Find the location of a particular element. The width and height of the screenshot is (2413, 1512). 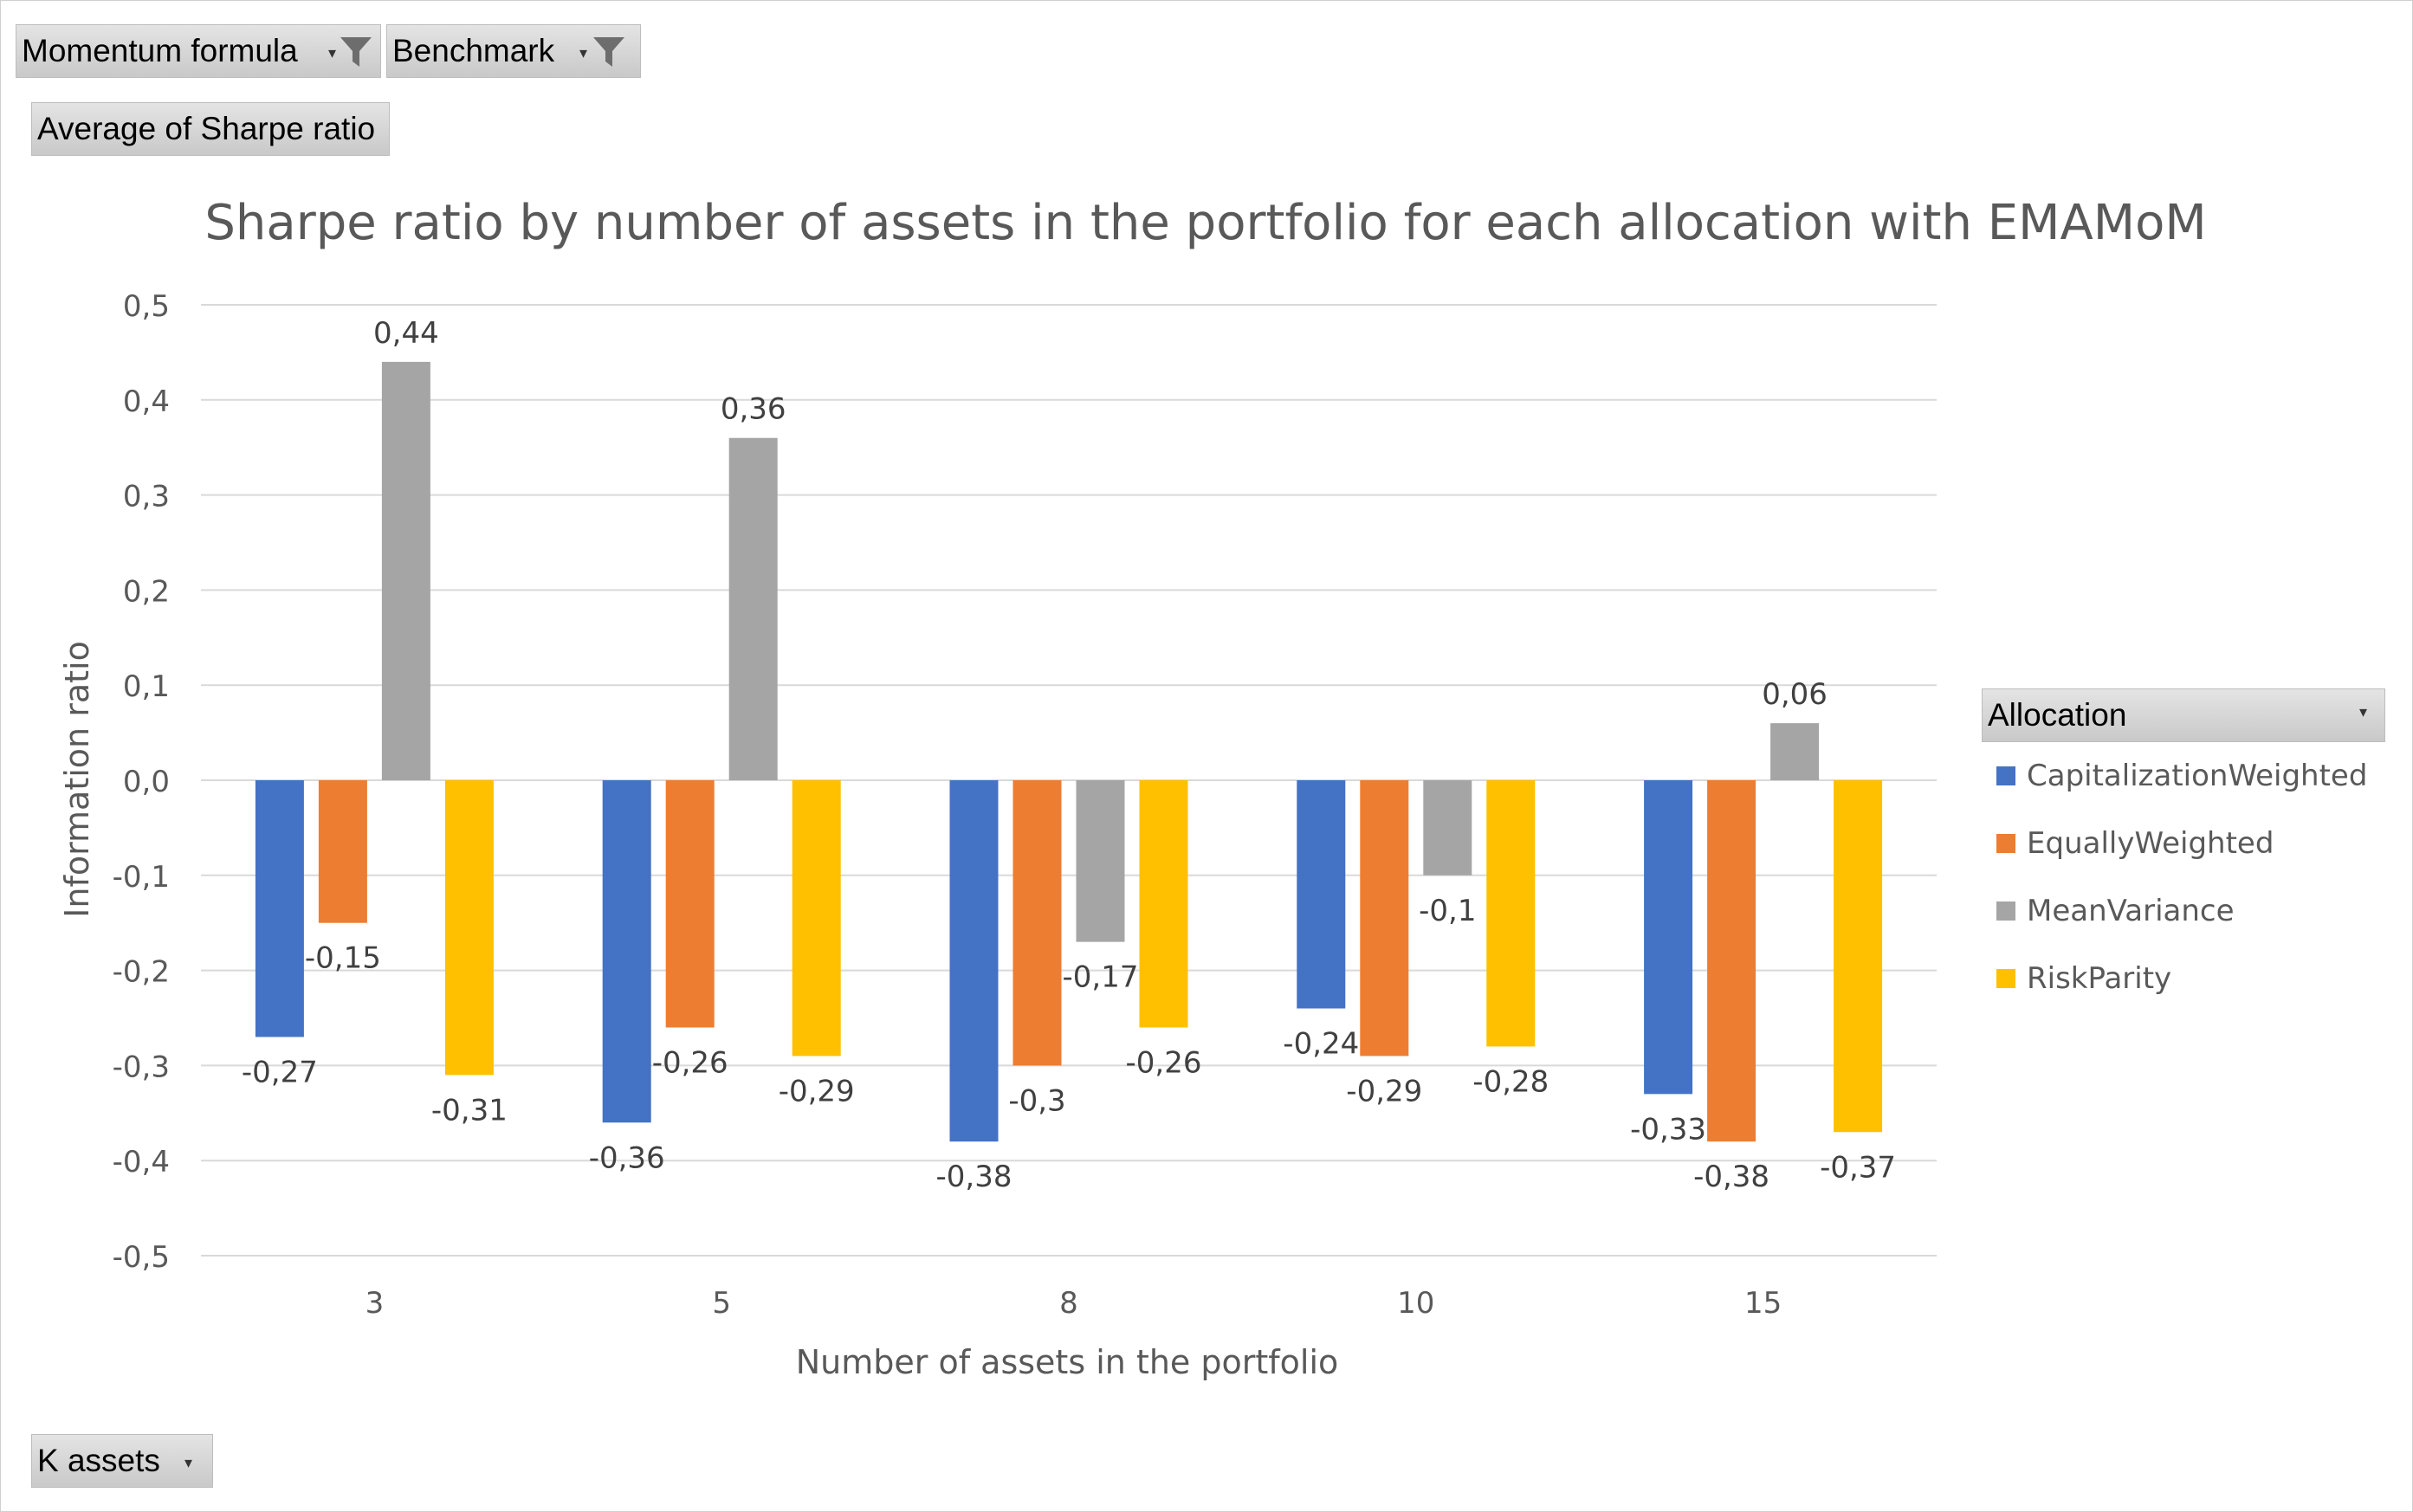

x-tick-label: 15 is located at coordinates (1763, 1303).